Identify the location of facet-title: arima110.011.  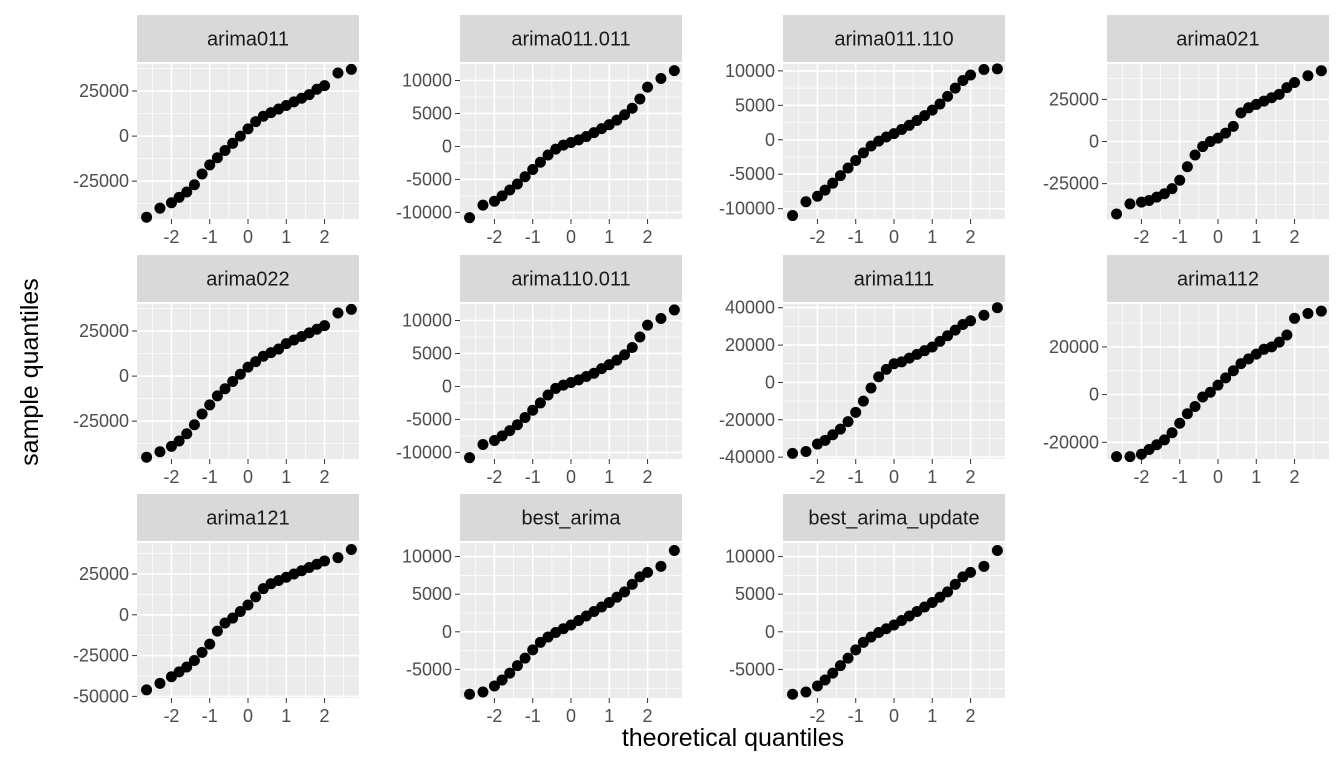
(570, 280).